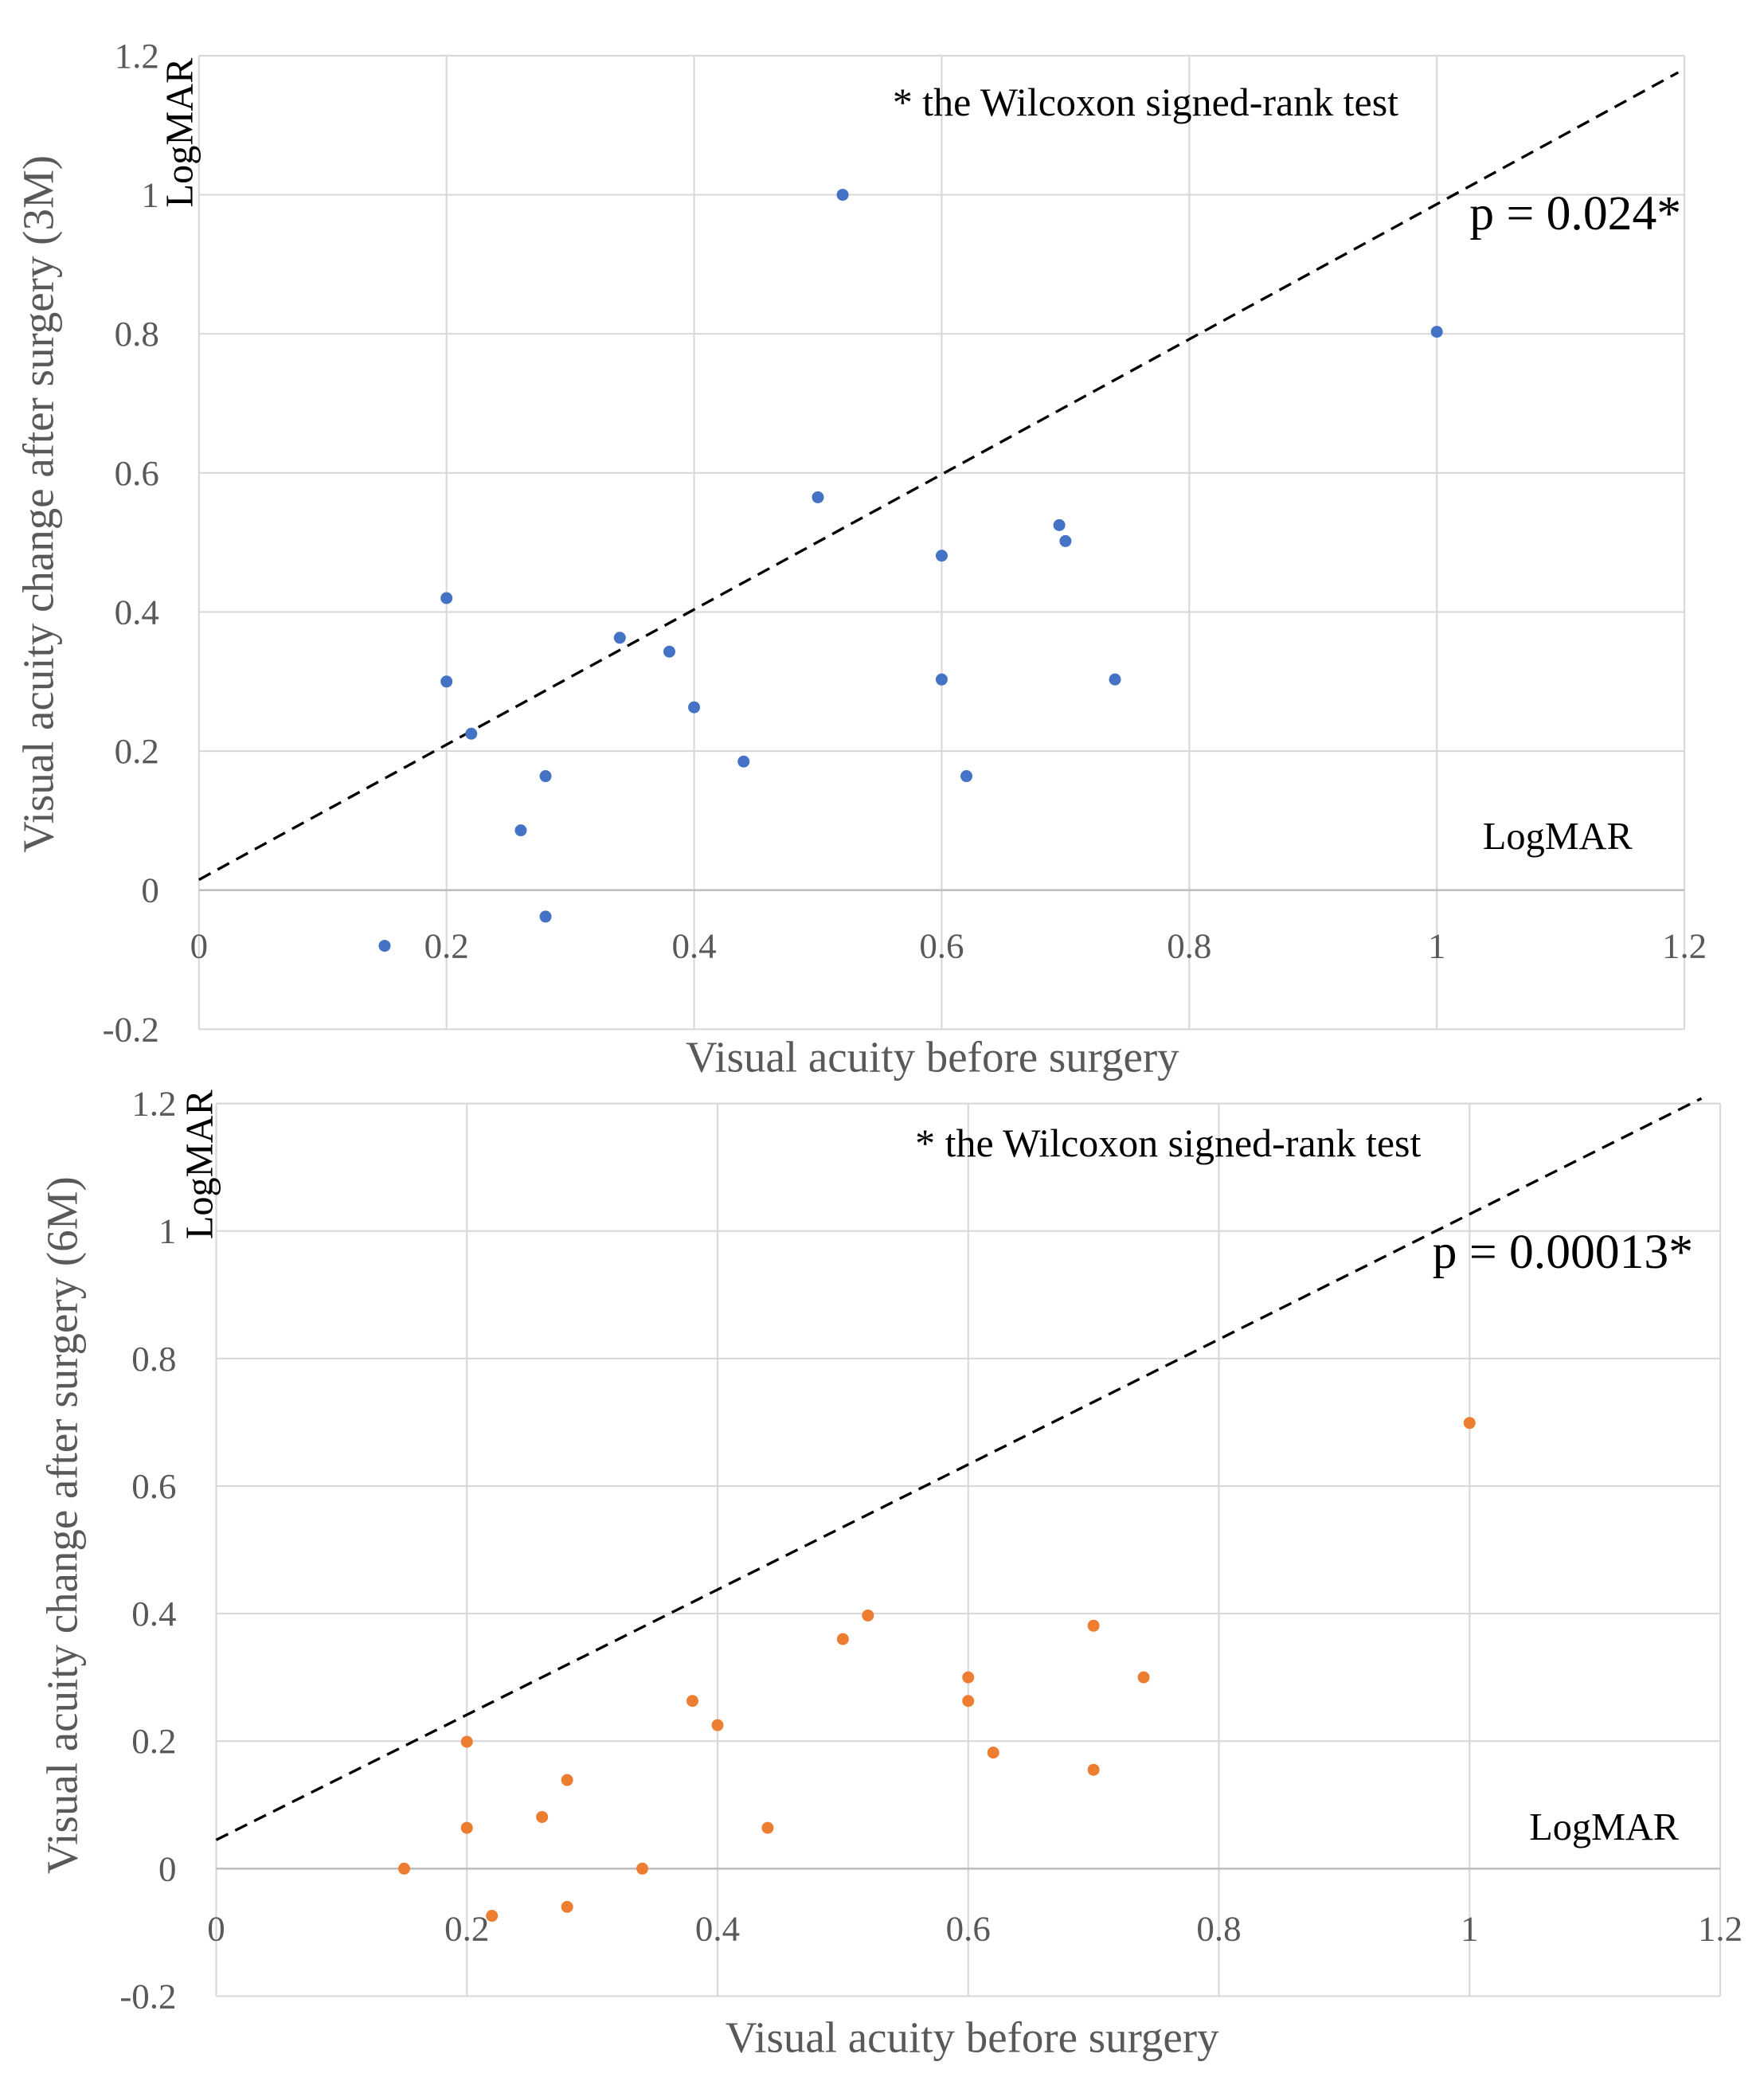 The height and width of the screenshot is (2089, 1764). I want to click on p-value-label: p = 0.00013*, so click(1563, 1252).